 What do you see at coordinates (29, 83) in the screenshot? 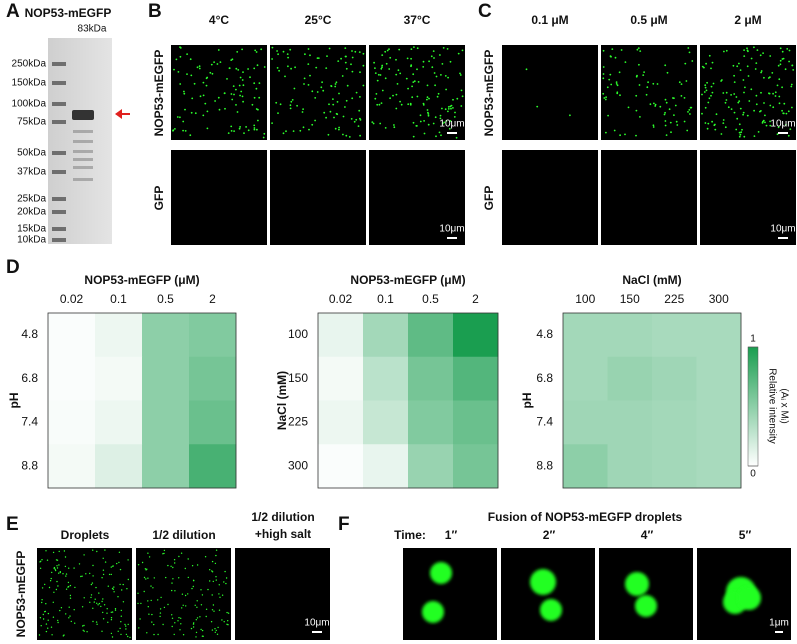
I see `ladder-label: 150kDa` at bounding box center [29, 83].